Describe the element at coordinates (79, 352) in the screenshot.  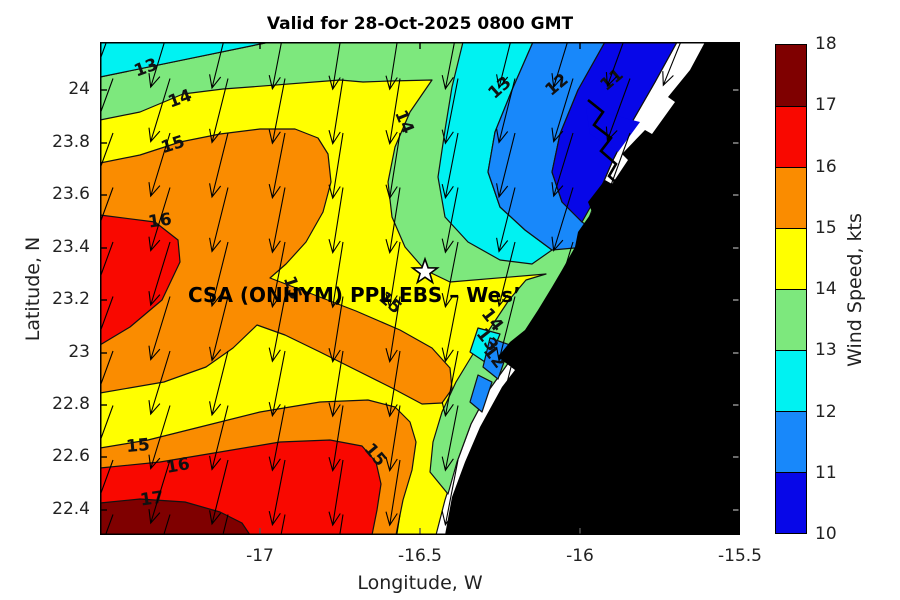
I see `y-tick-label-23: 23` at that location.